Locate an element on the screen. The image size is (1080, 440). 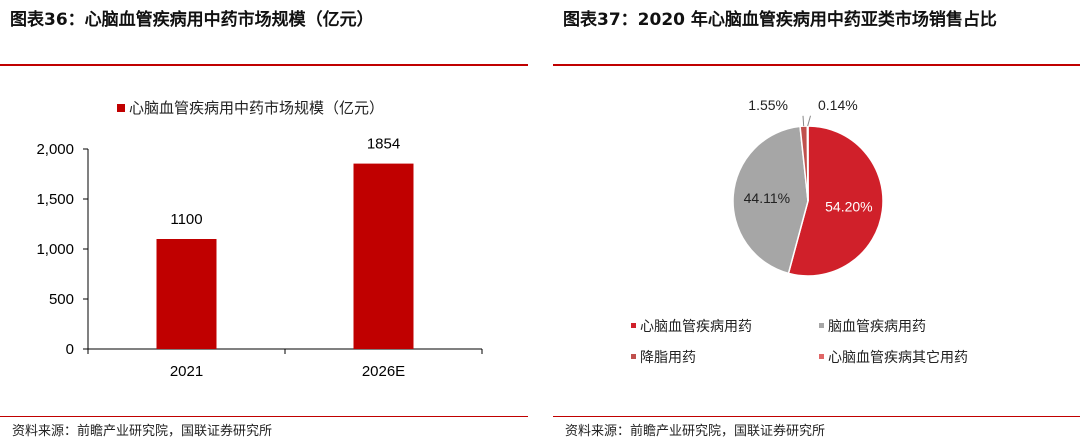
y-tick-label: 0 is located at coordinates (70, 349).